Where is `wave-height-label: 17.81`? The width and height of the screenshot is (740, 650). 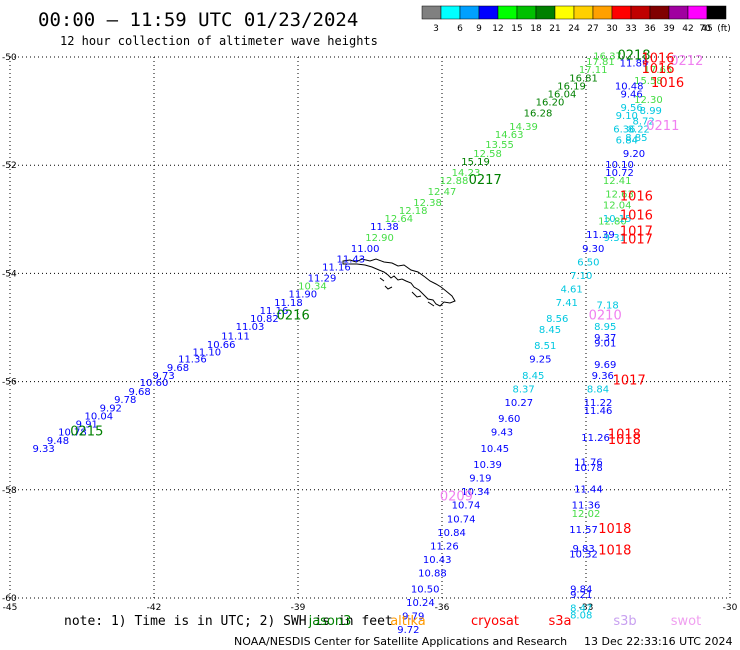
wave-height-label: 17.81 is located at coordinates (600, 62).